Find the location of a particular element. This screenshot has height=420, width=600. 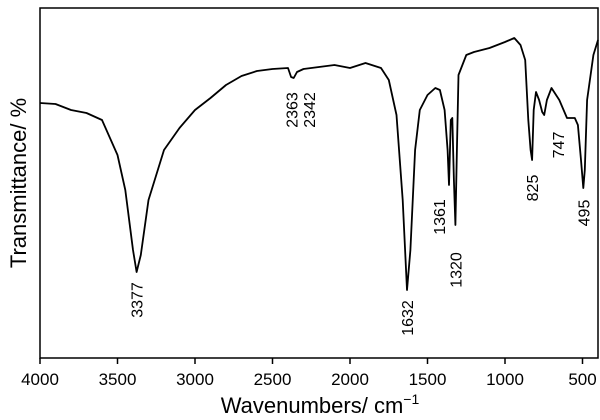

x-tick-label: 3500 is located at coordinates (118, 379).